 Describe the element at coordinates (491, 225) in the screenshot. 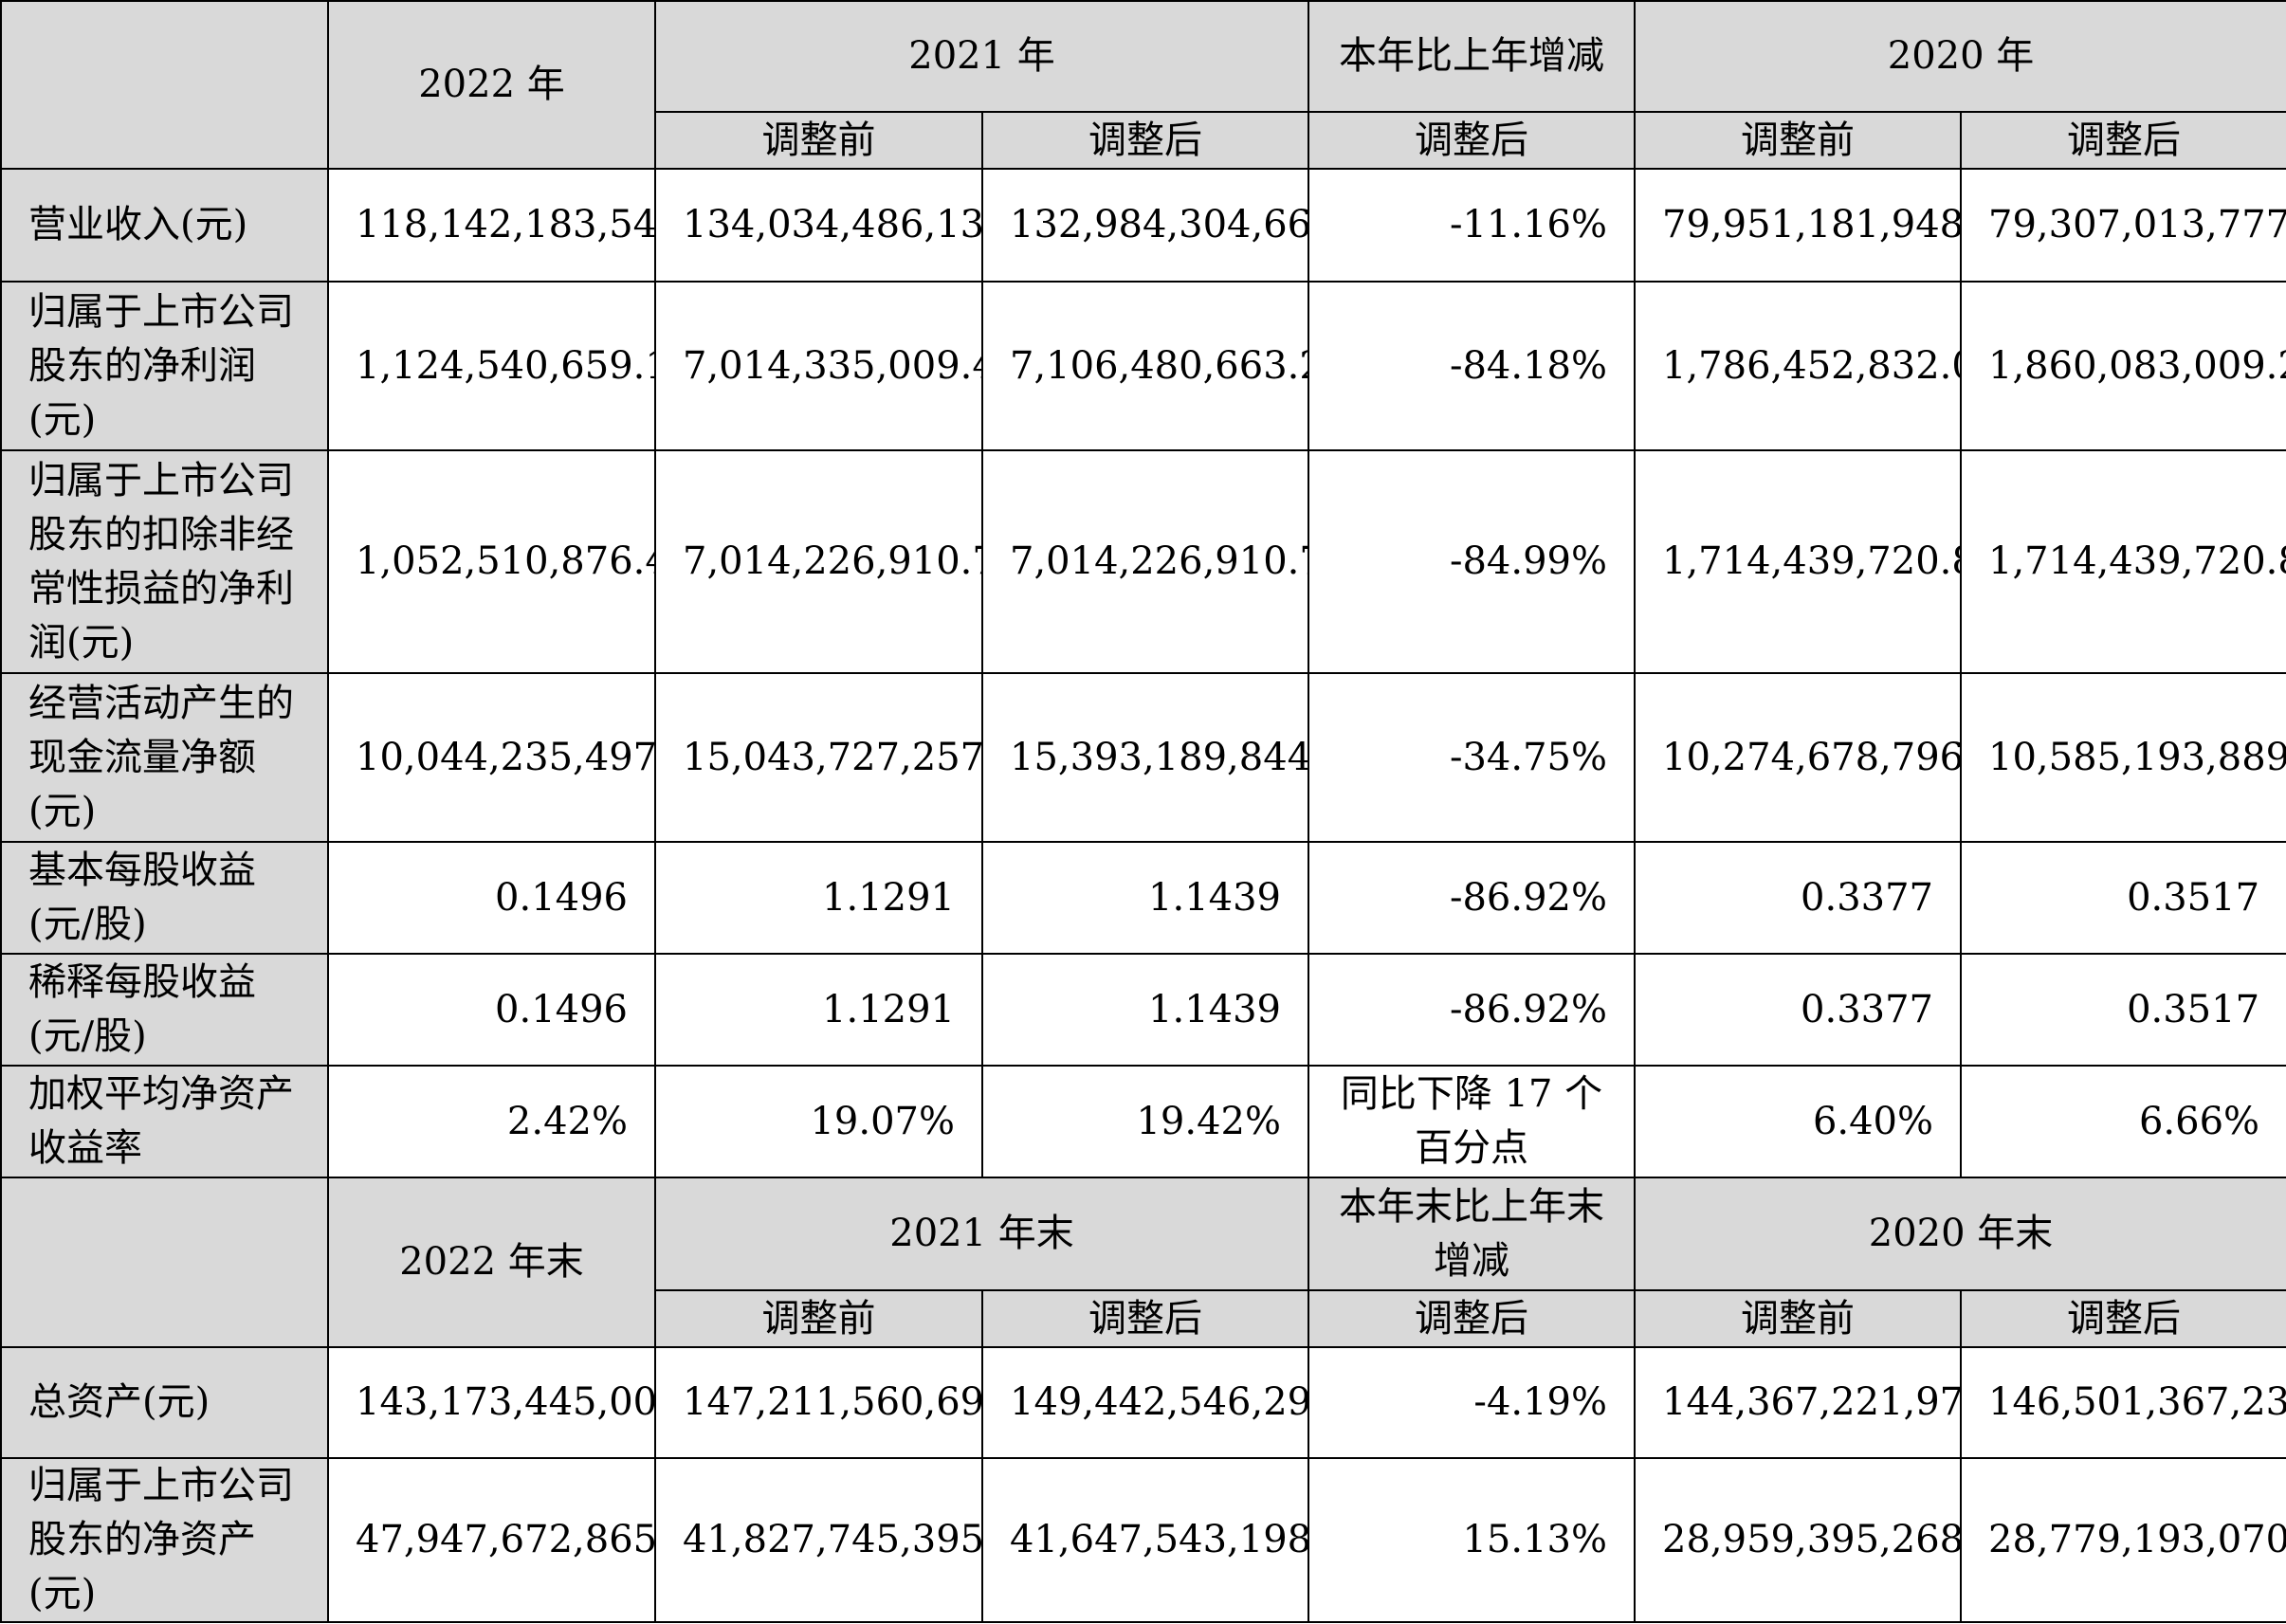

I see `value-2022: 118,142,183,549.47` at that location.